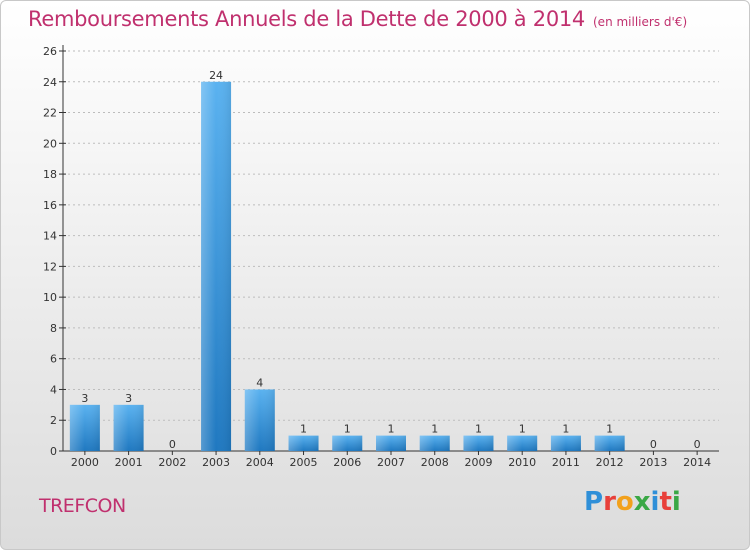 Image resolution: width=750 pixels, height=550 pixels. What do you see at coordinates (53, 420) in the screenshot?
I see `y-tick-label: 2` at bounding box center [53, 420].